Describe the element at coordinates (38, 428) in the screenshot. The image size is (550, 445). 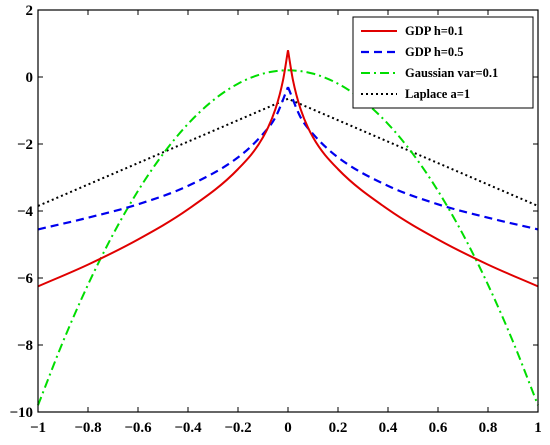
I see `x-tick-label: −1` at that location.